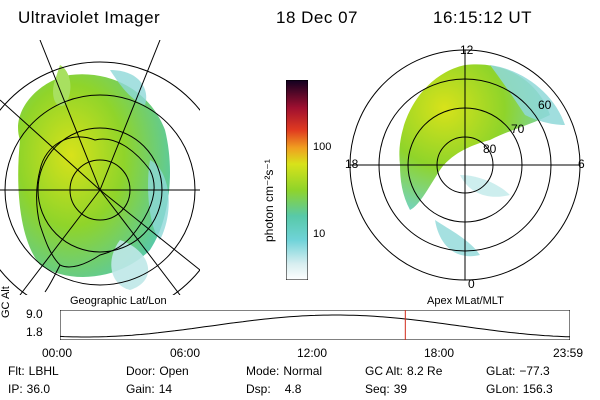 The image size is (600, 400). I want to click on info-dsp: Dsp: 4.8, so click(273, 389).